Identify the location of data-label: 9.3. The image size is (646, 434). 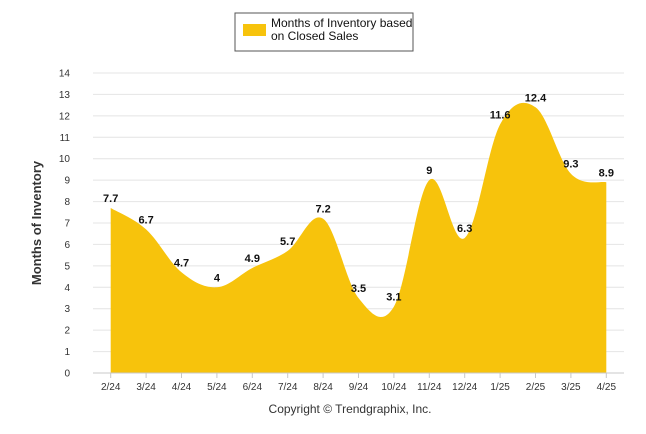
(570, 165).